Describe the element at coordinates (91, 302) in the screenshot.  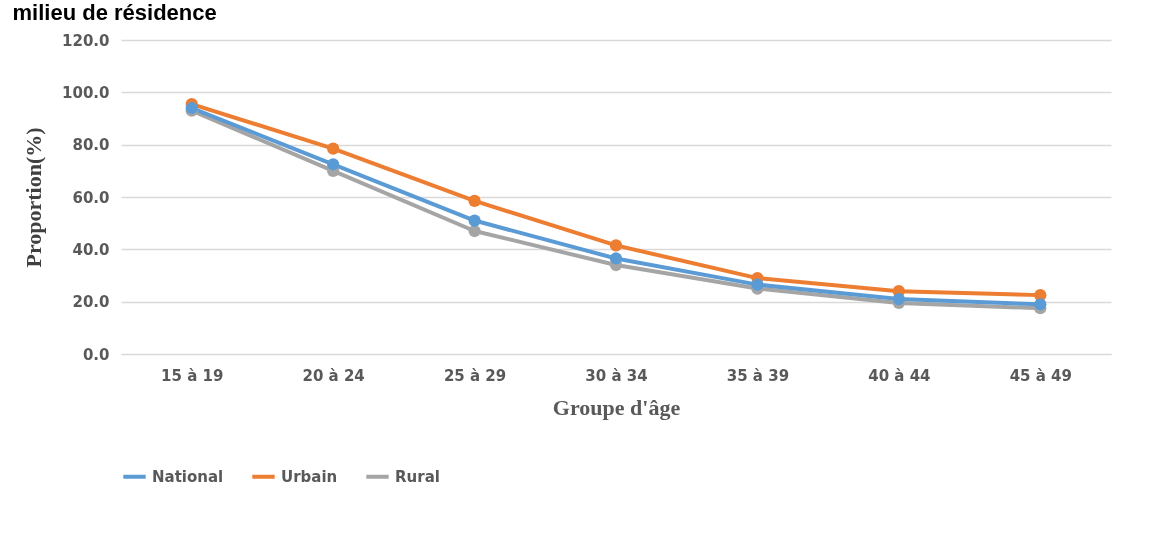
I see `y-tick-label: 20.0` at that location.